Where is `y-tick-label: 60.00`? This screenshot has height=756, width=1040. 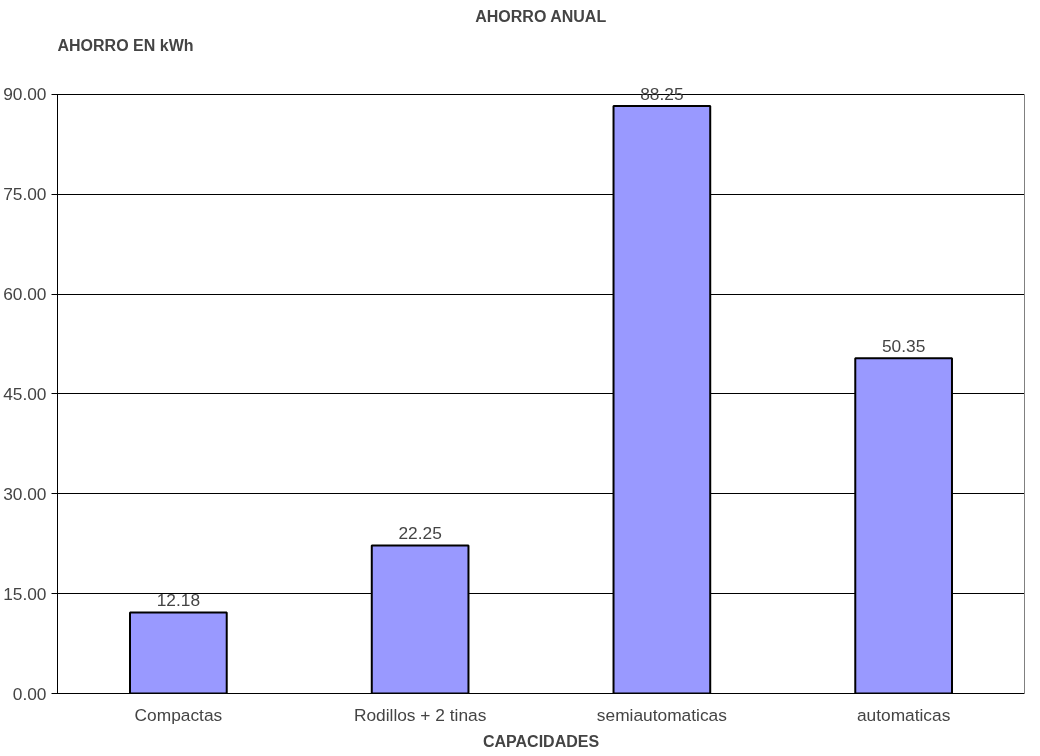
y-tick-label: 60.00 is located at coordinates (25, 294).